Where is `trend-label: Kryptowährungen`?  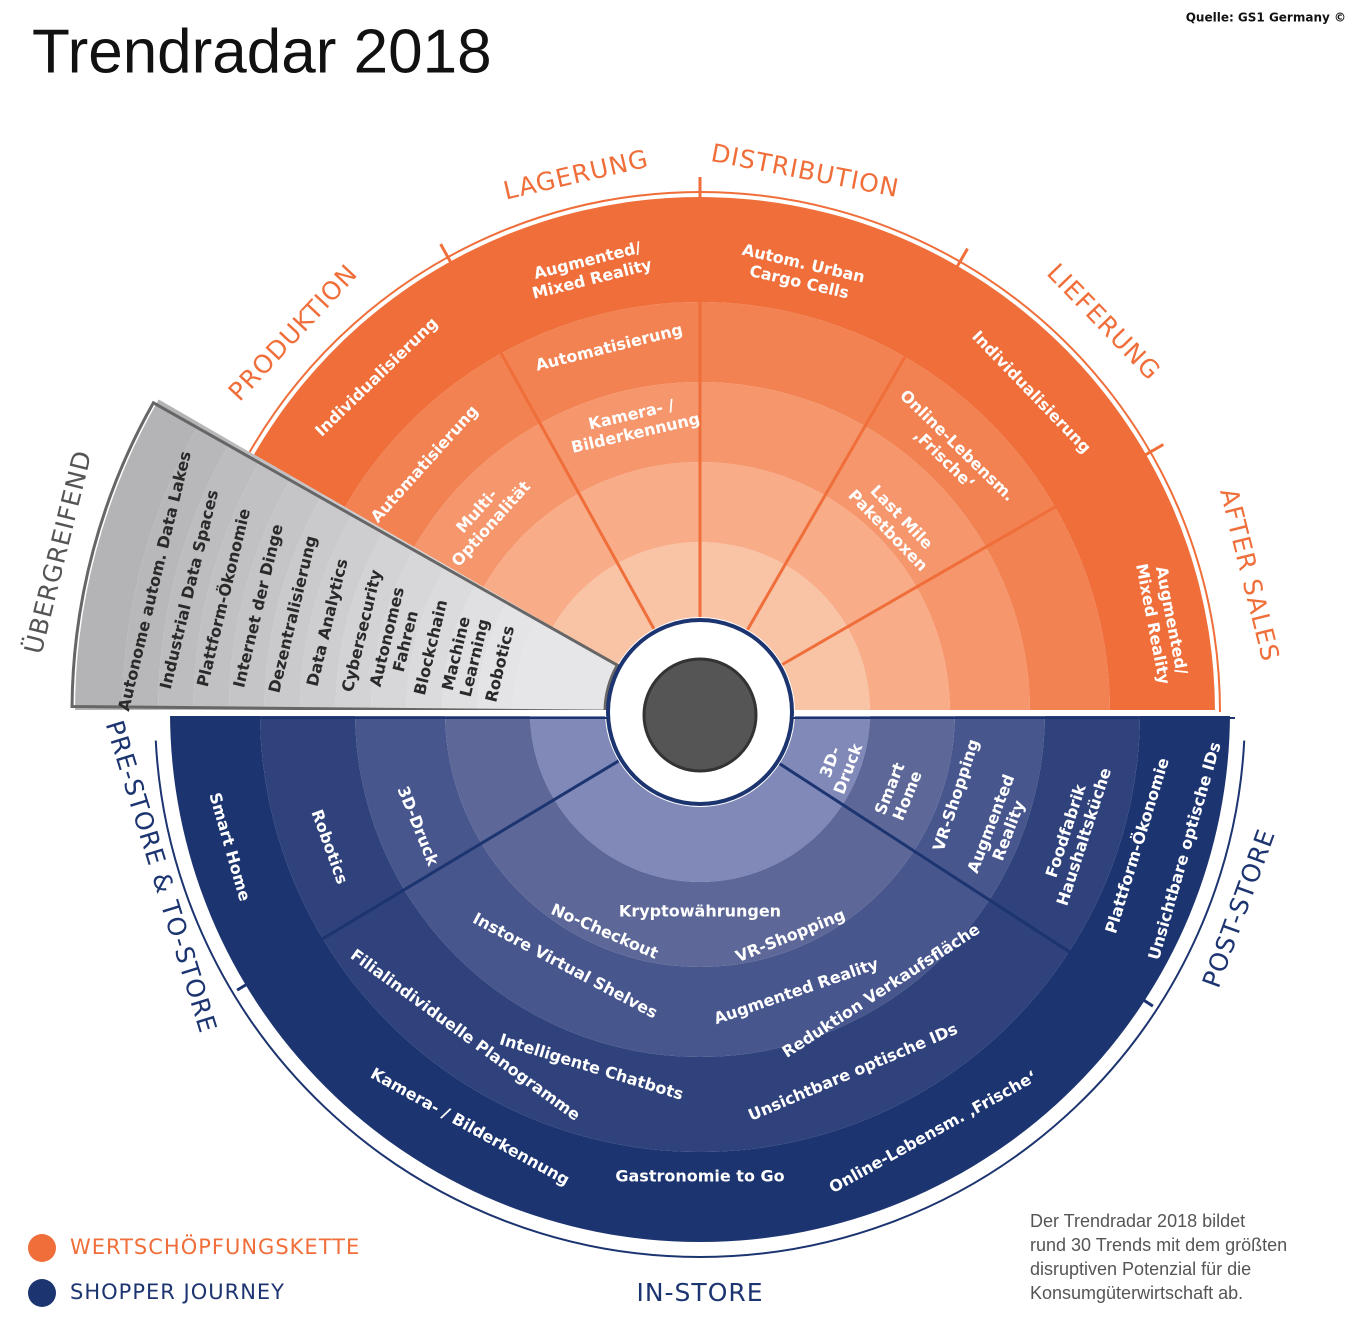 trend-label: Kryptowährungen is located at coordinates (700, 911).